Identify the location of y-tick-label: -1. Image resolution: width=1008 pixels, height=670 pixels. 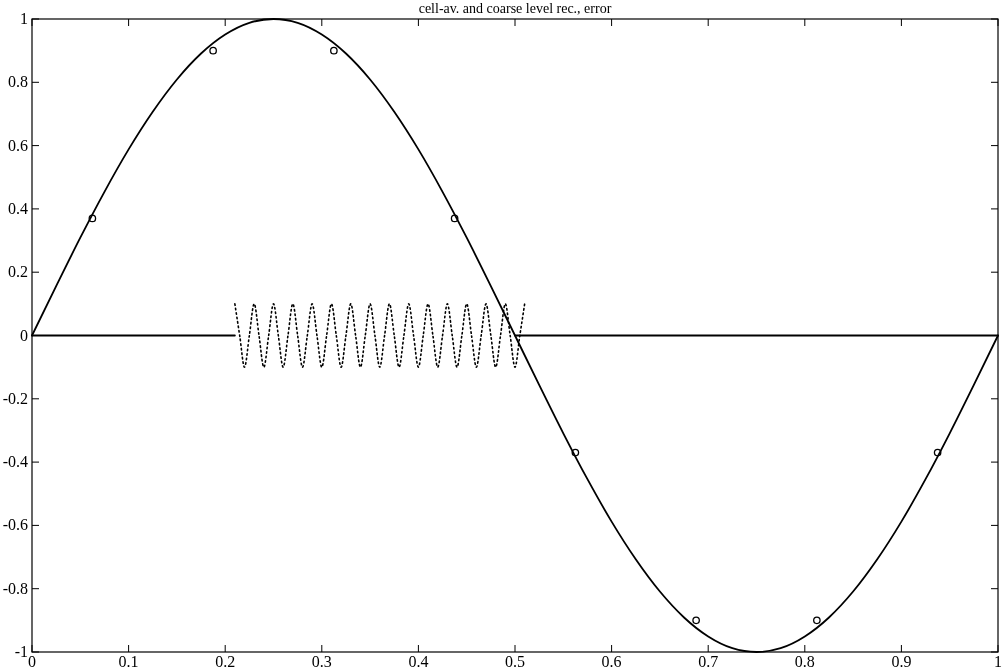
(21, 651).